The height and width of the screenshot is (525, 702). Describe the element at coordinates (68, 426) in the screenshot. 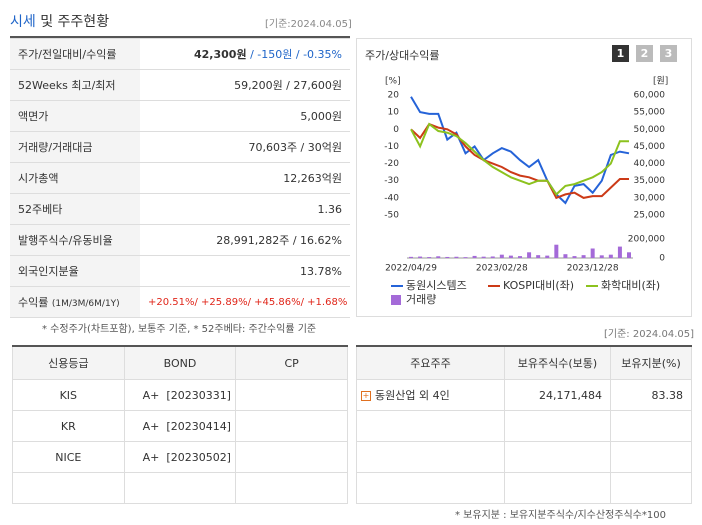

I see `agency: KR` at that location.